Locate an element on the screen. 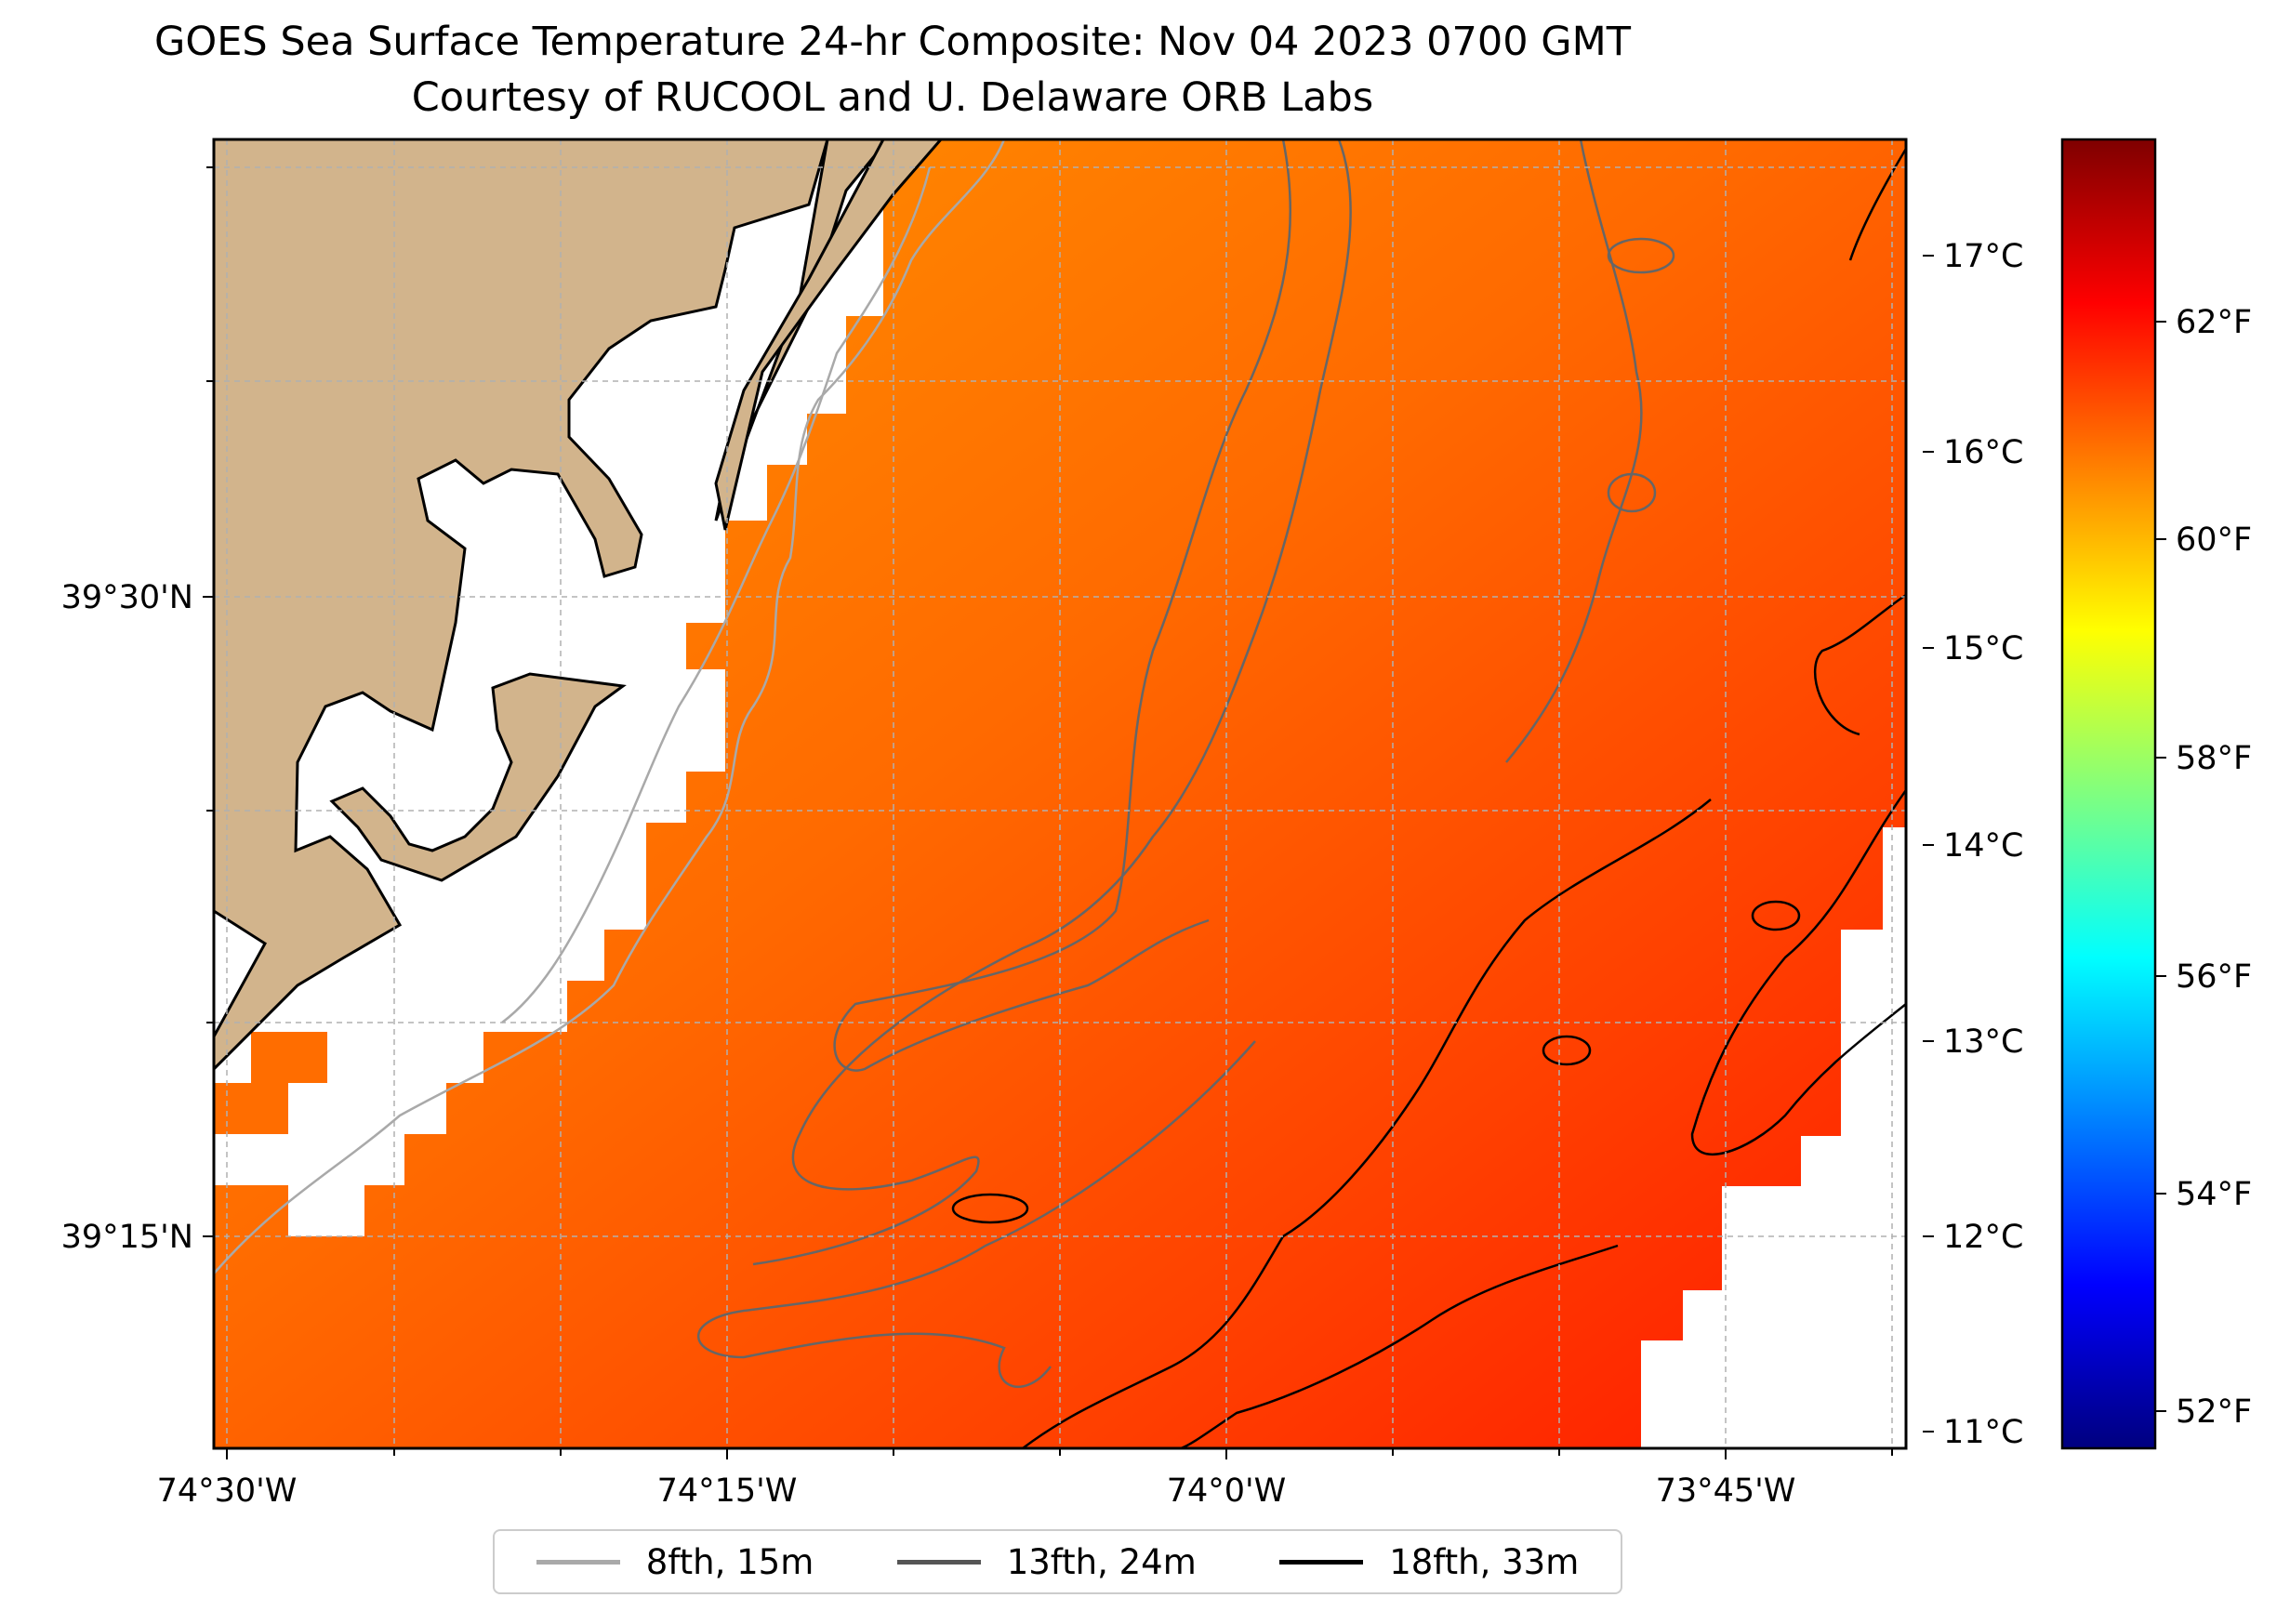 The width and height of the screenshot is (2290, 1624). isobath-15m-b is located at coordinates (716, 595).